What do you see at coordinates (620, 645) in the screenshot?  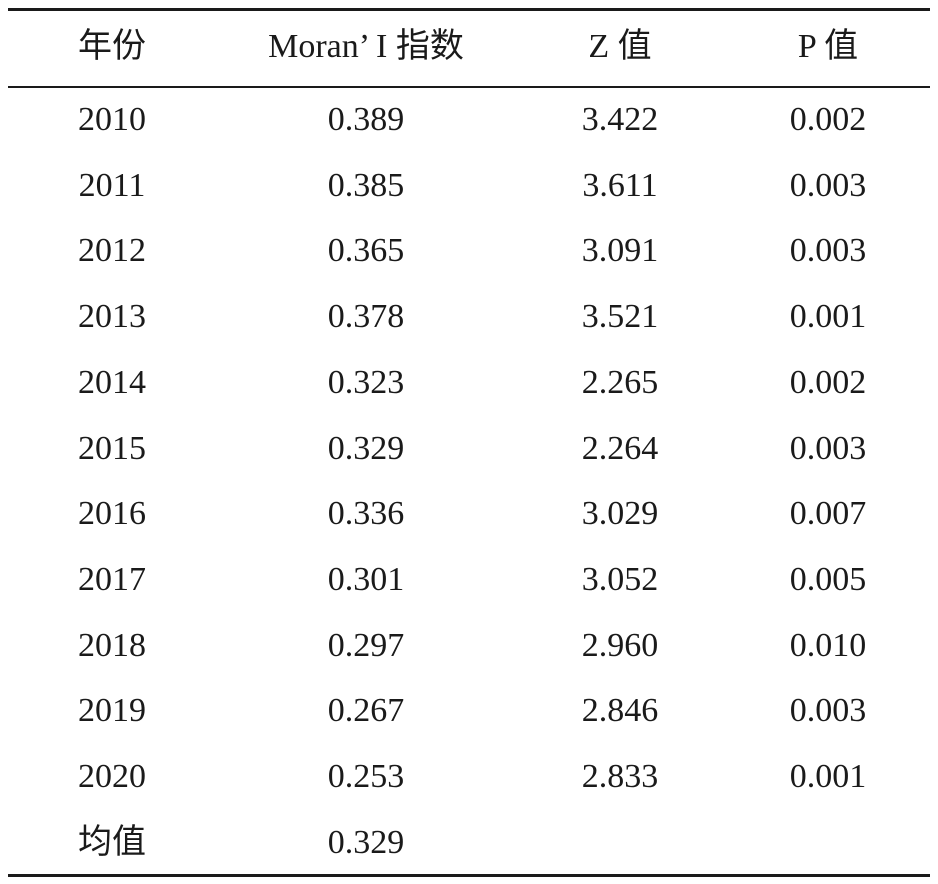 I see `table-cell: 2.960` at bounding box center [620, 645].